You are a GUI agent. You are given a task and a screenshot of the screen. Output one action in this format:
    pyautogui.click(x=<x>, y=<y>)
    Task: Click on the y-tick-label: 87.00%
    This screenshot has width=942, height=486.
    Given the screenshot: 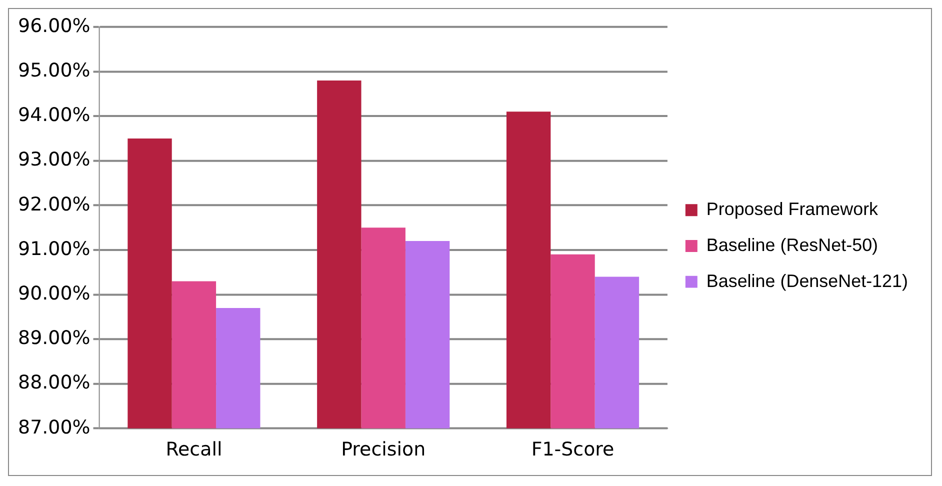 What is the action you would take?
    pyautogui.click(x=54, y=427)
    